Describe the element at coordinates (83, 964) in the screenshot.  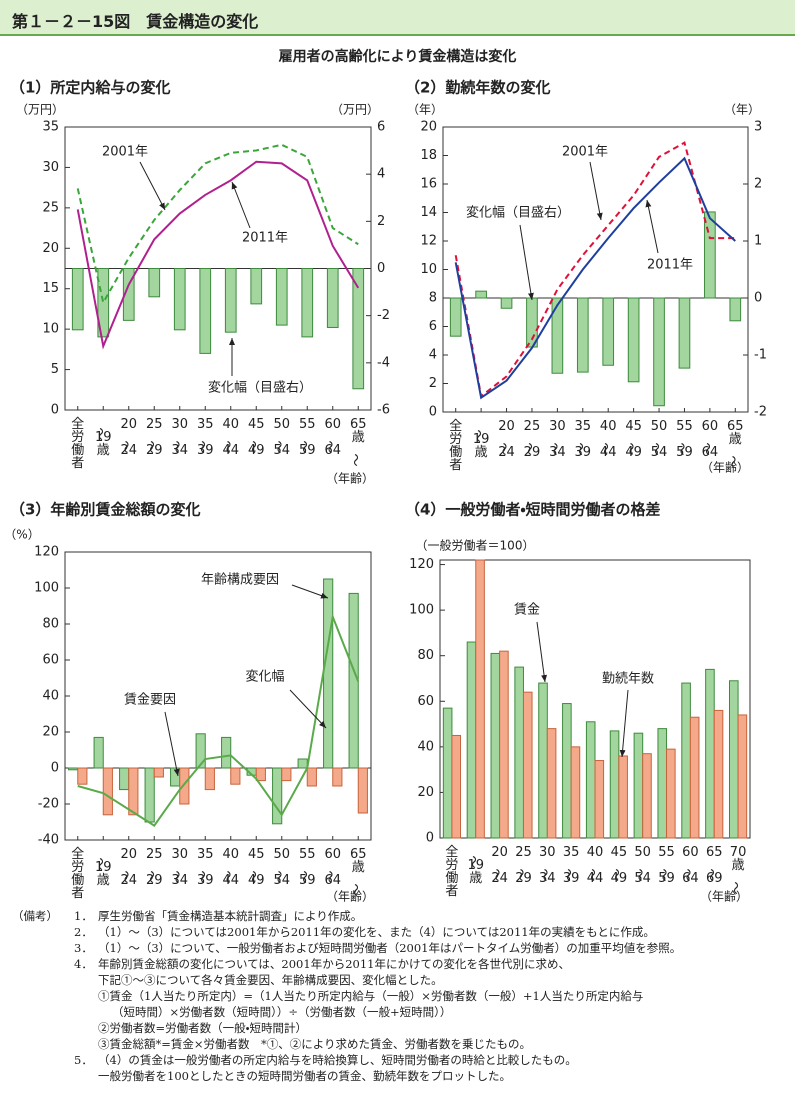
I see `note-number: 4．` at that location.